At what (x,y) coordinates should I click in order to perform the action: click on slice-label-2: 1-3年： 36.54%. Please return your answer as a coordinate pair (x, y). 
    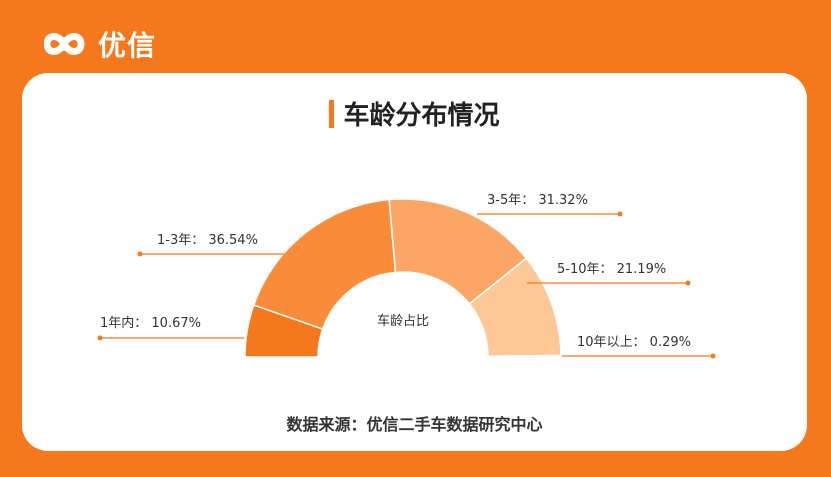
    Looking at the image, I should click on (207, 240).